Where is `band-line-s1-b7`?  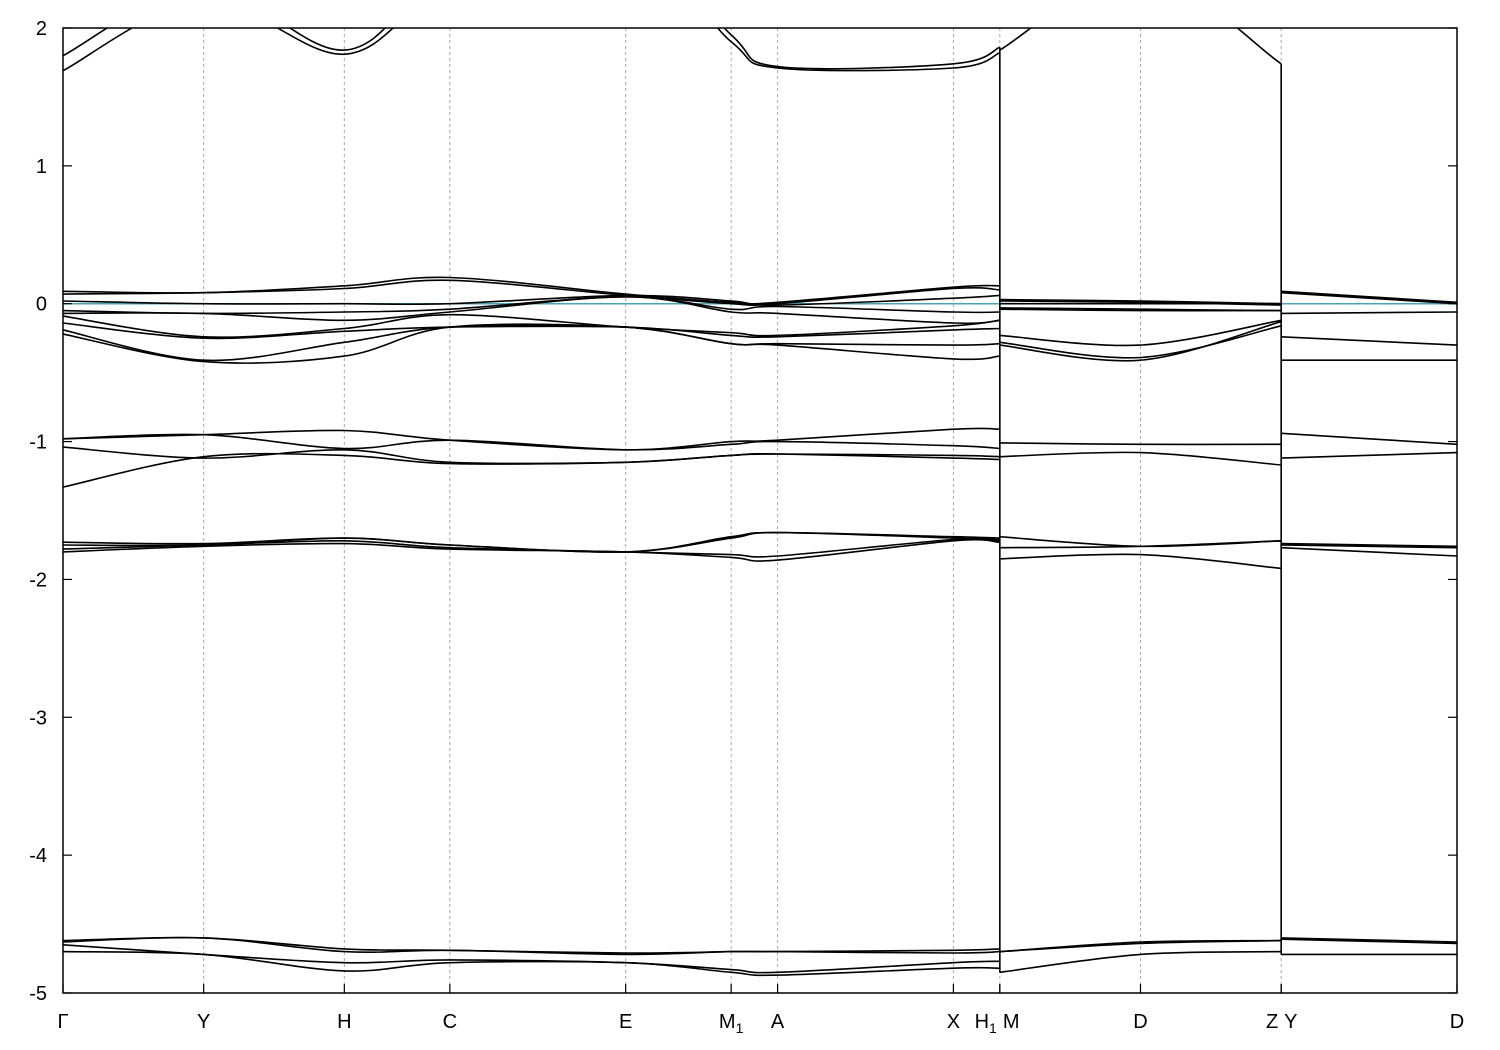 band-line-s1-b7 is located at coordinates (1140, 444).